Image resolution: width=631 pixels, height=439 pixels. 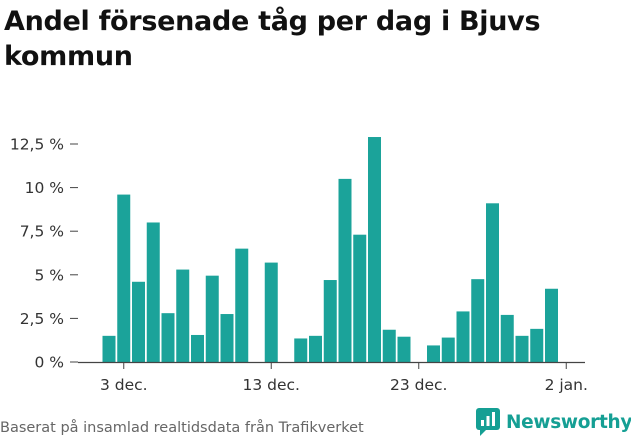 I want to click on y-tick-label: 10 %, so click(x=44, y=188).